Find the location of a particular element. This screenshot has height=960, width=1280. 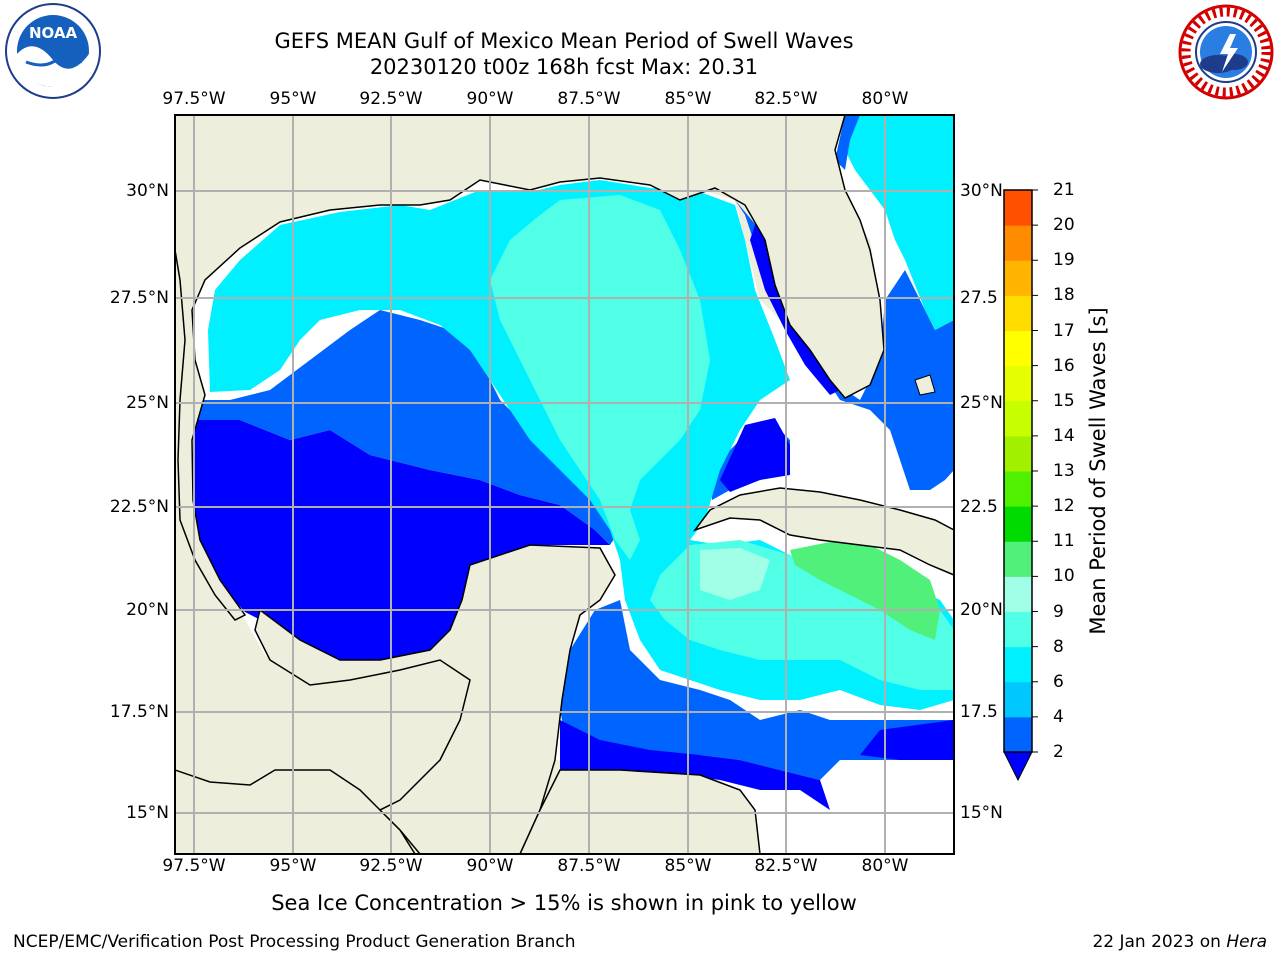

colorbar-level-label: 16 is located at coordinates (1064, 365).